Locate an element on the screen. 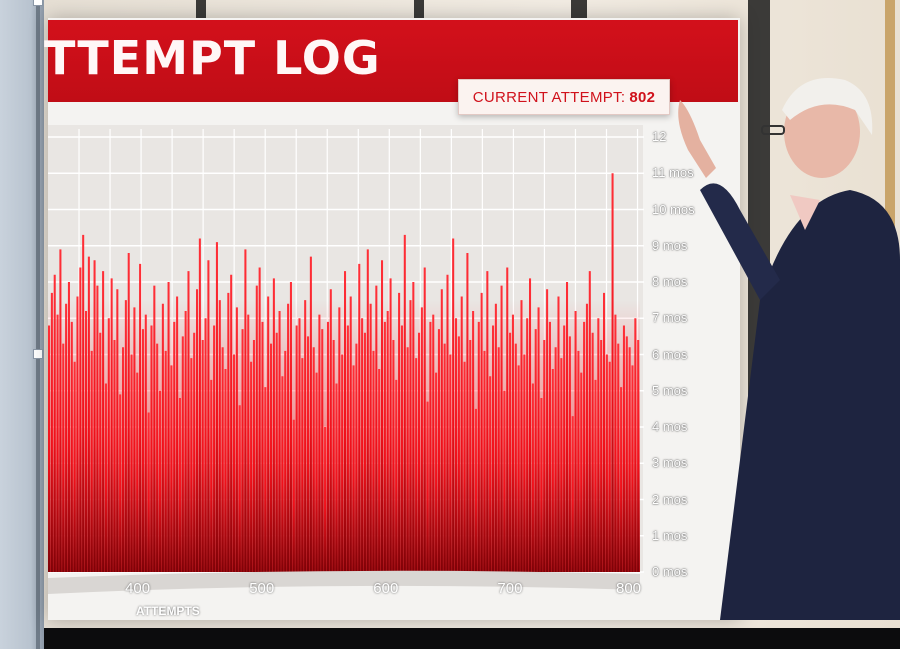 The image size is (900, 649). y-tick-label: 9 mos is located at coordinates (670, 245).